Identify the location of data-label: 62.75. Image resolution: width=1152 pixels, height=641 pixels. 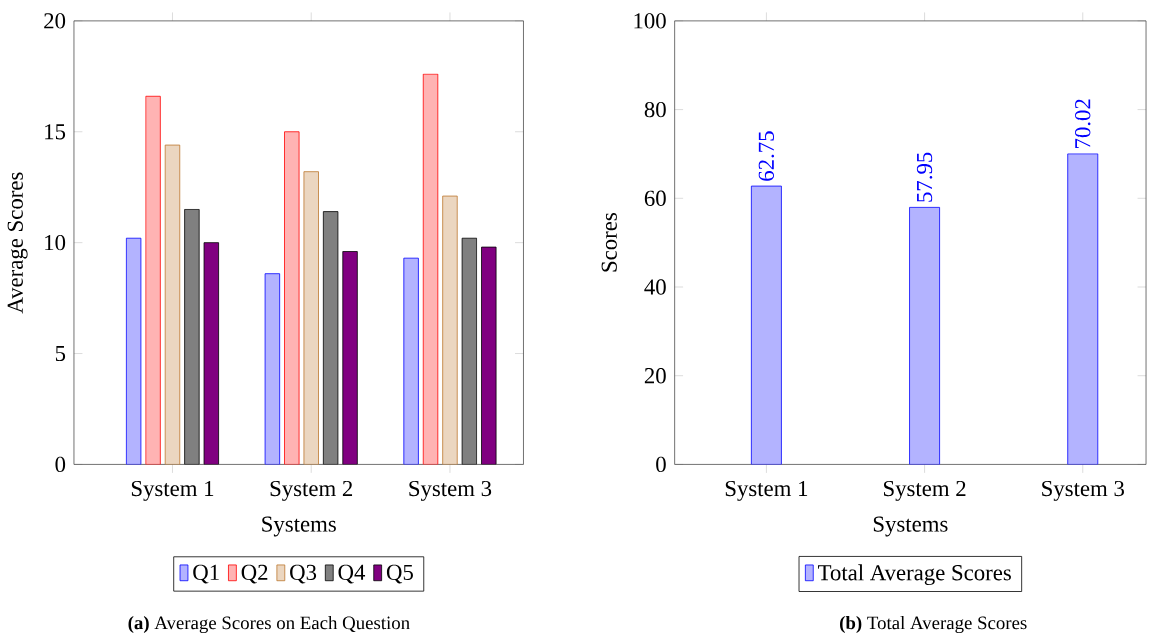
(766, 156).